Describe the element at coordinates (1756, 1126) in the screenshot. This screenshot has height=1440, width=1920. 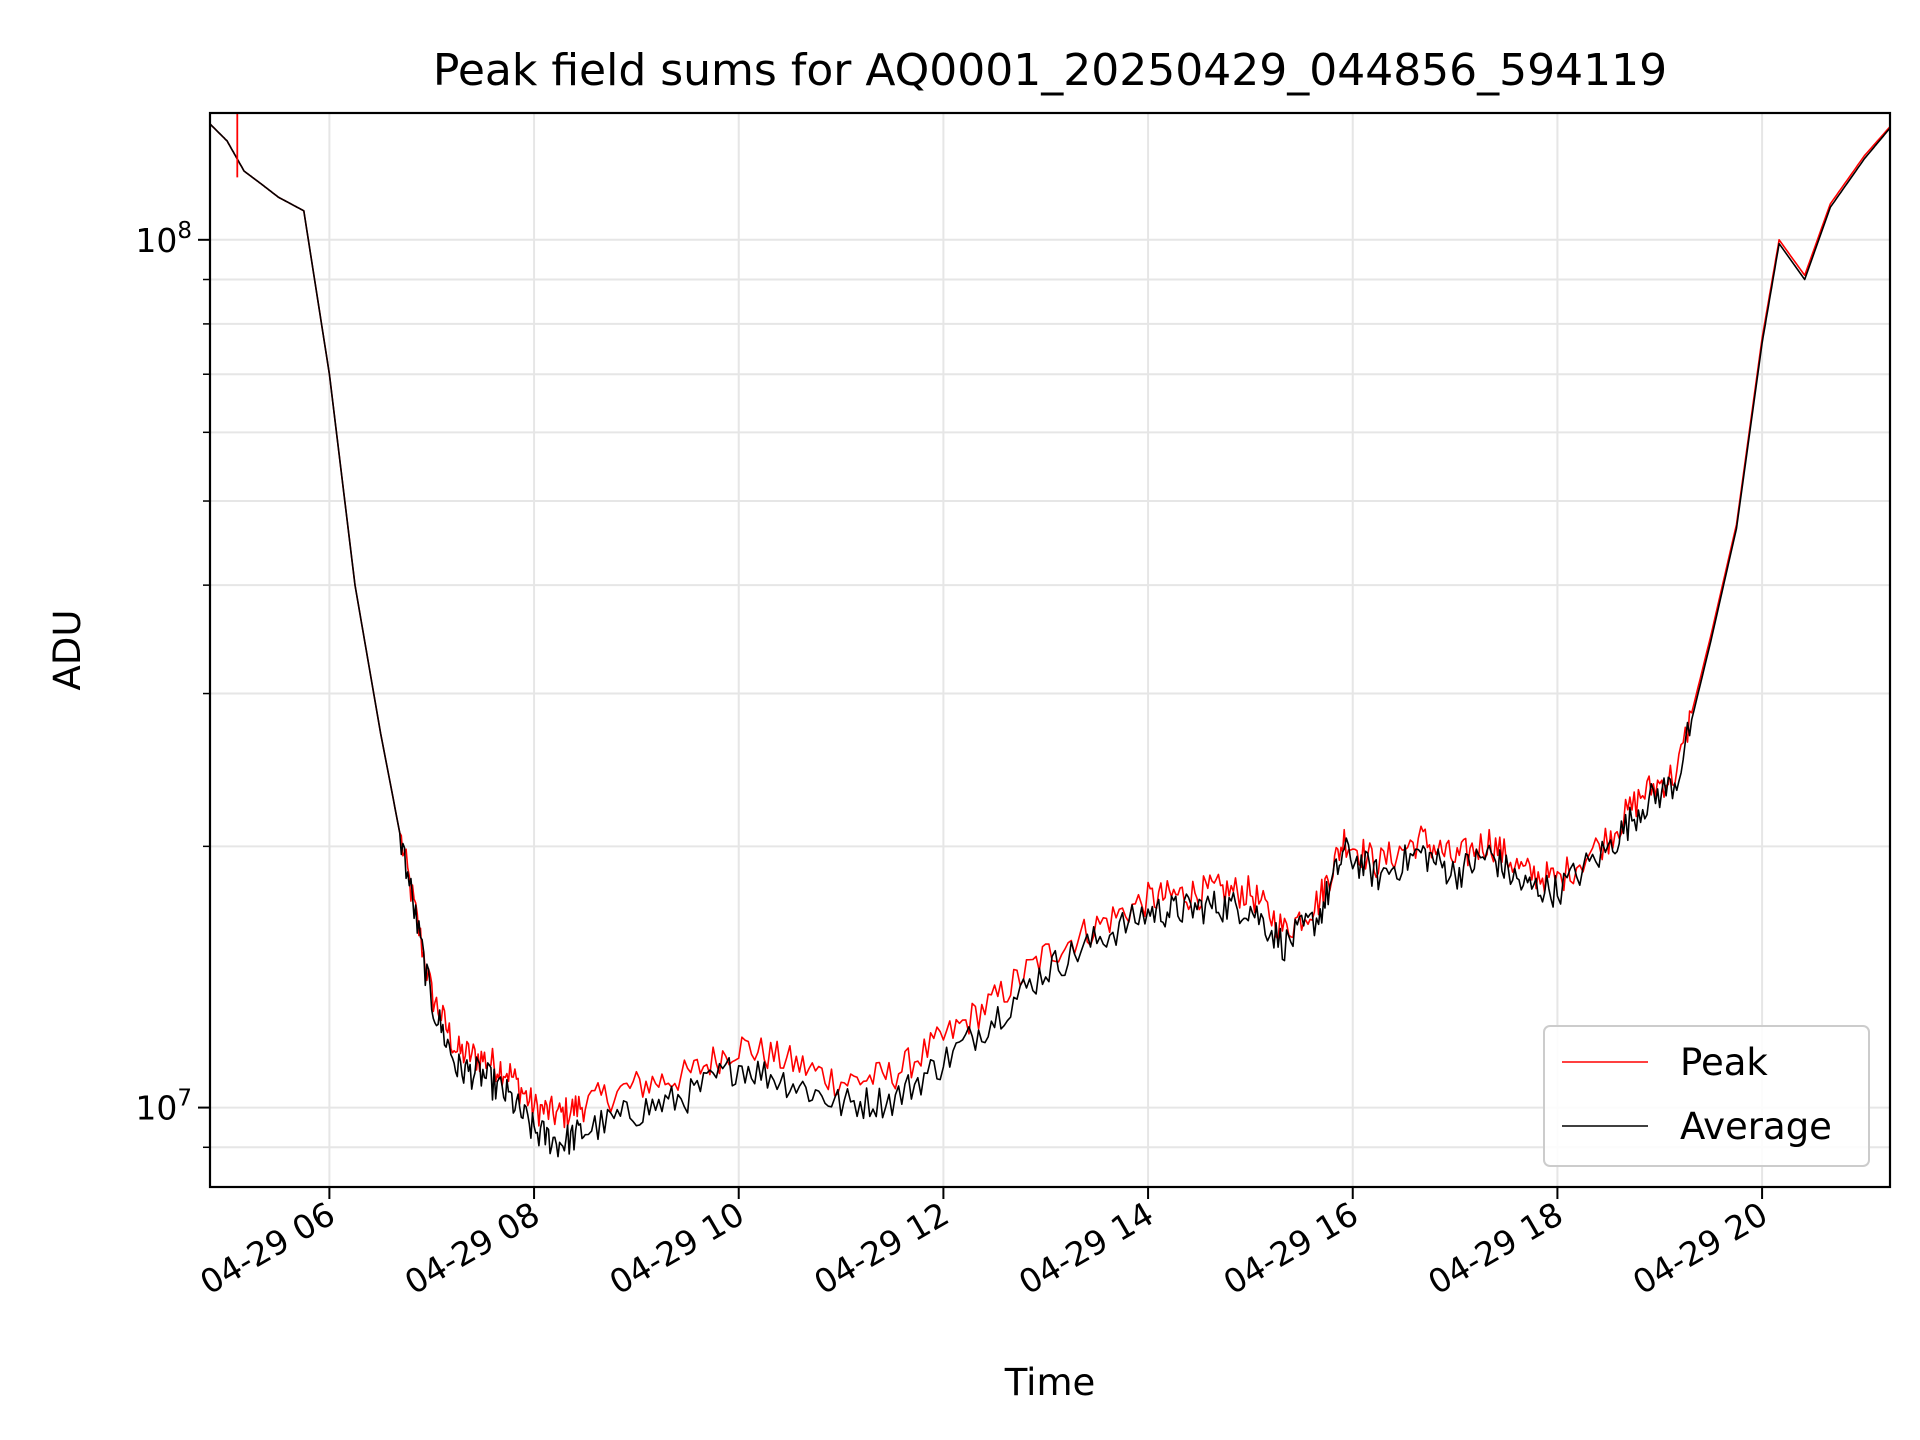
I see `legend-label-average: Average` at that location.